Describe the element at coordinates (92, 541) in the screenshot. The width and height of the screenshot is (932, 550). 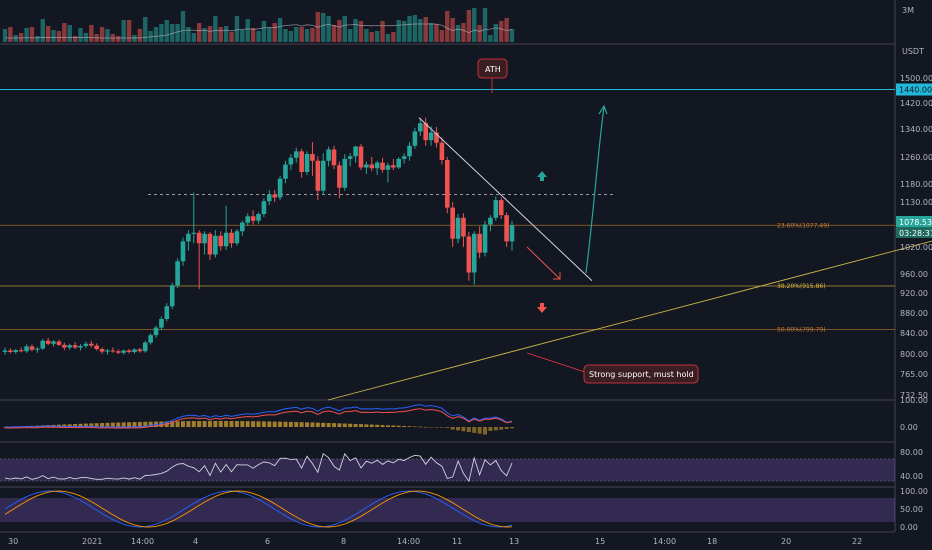
I see `time-tick-label: 2021` at that location.